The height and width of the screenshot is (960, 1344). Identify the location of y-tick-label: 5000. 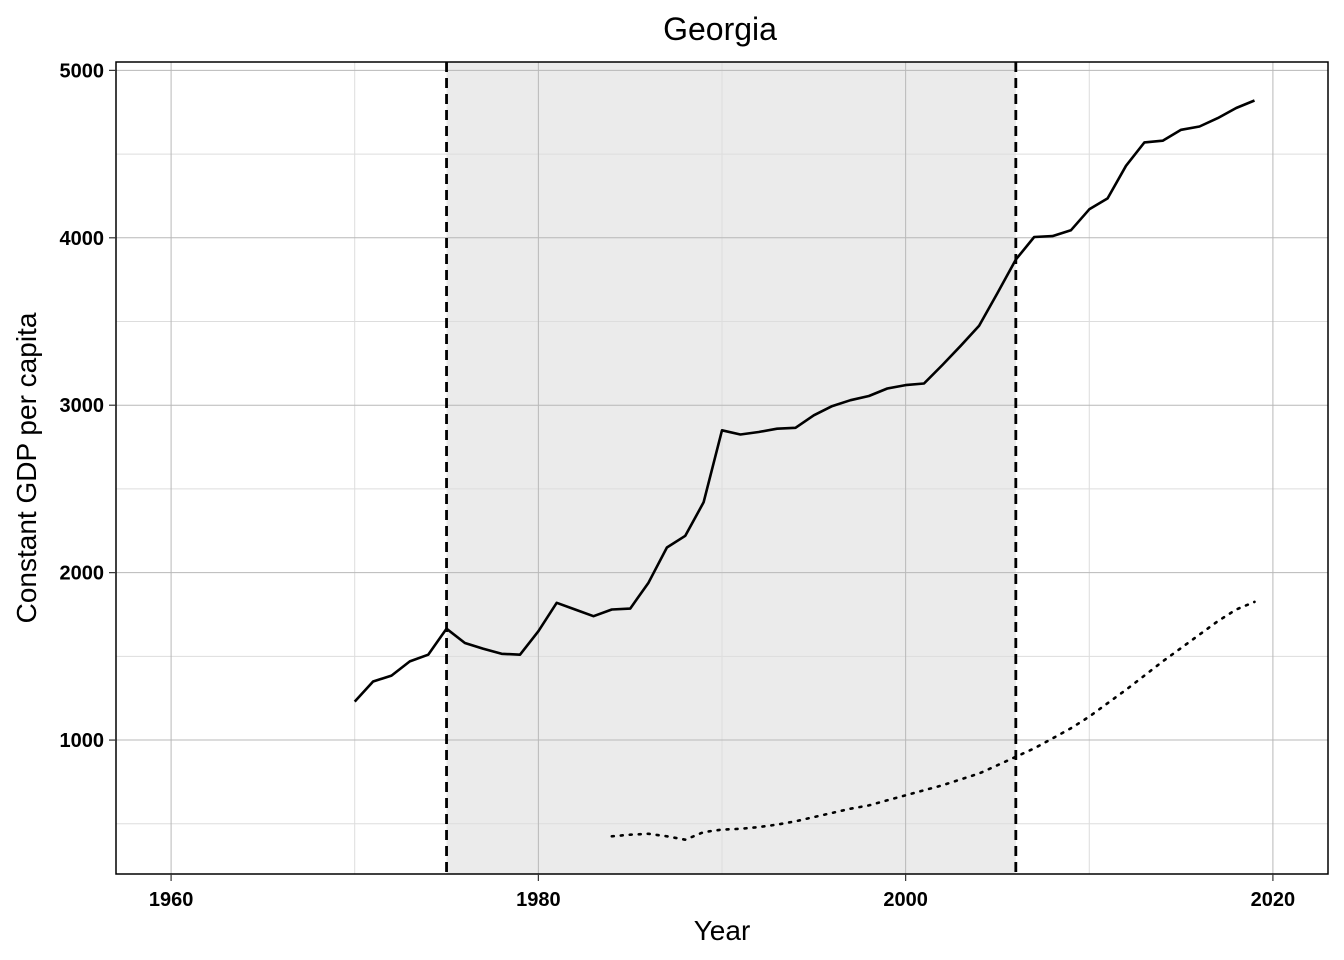
(82, 71).